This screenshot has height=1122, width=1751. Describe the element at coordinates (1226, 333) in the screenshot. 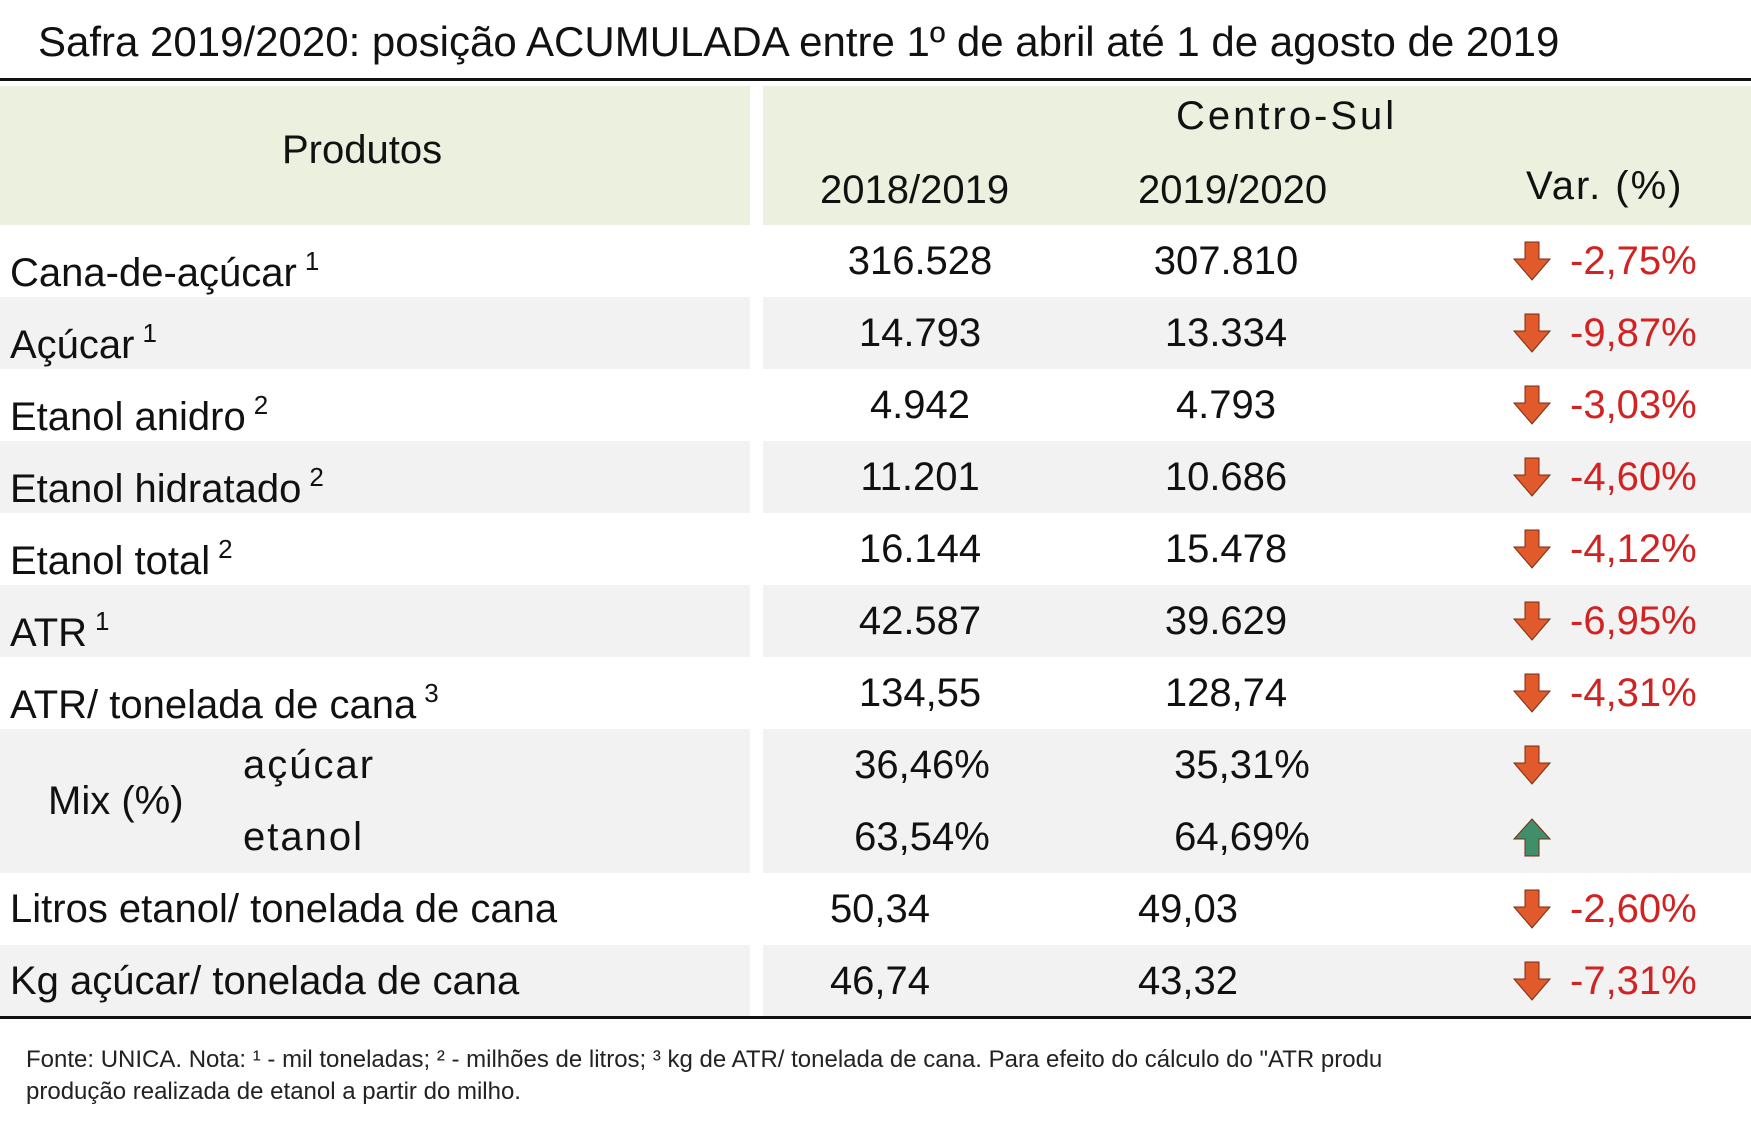

I see `value-2019-2020: 13.334` at that location.